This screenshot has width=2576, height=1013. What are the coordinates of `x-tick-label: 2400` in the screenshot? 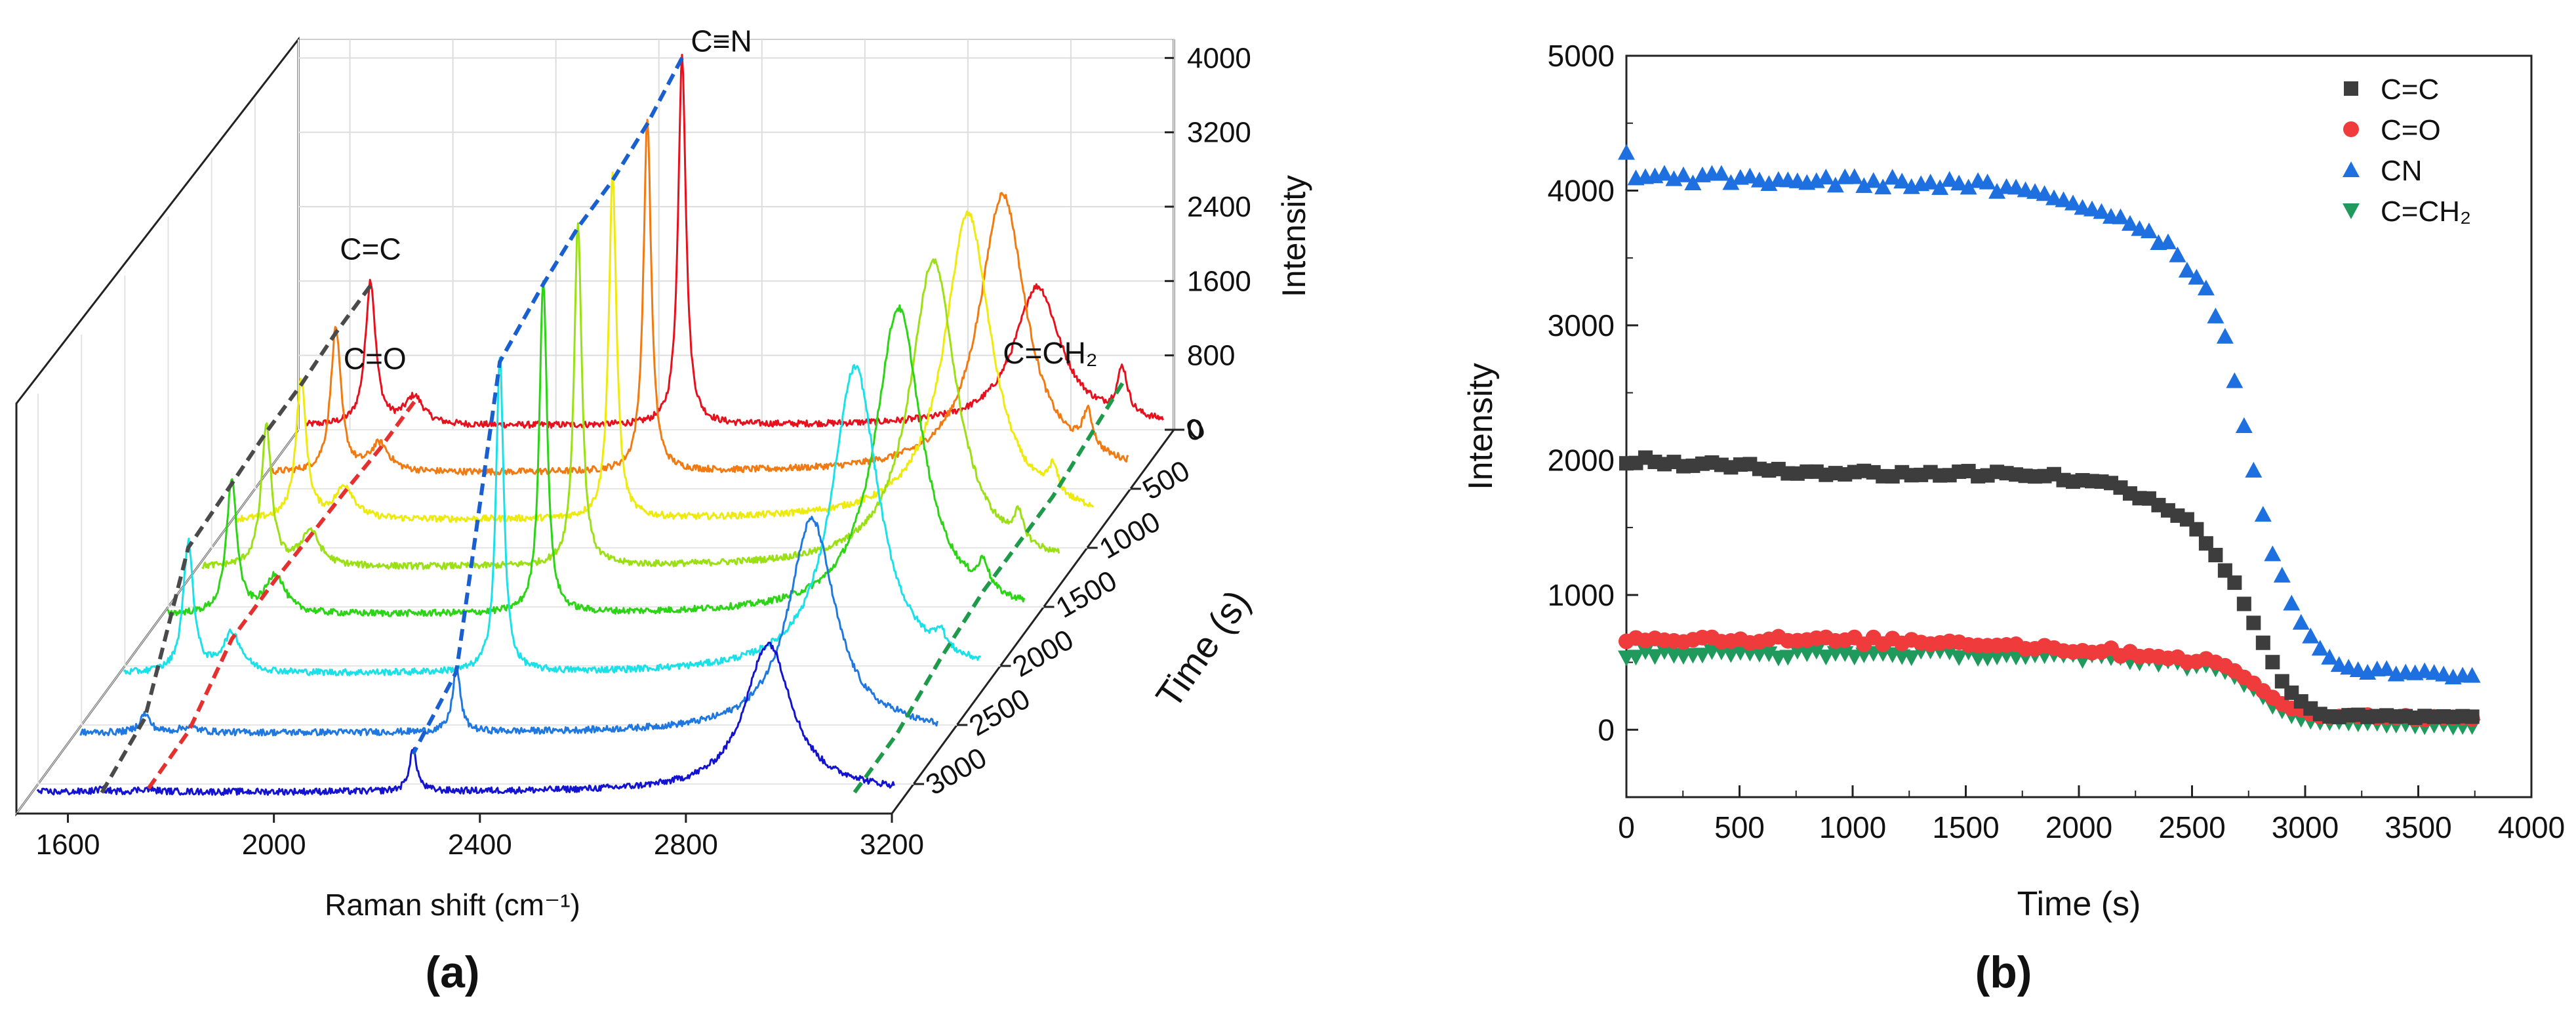 It's located at (480, 845).